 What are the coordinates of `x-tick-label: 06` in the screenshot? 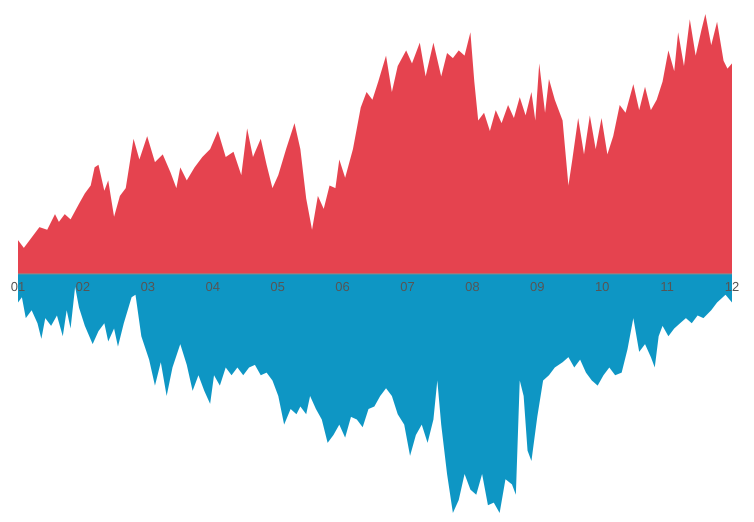 It's located at (342, 286).